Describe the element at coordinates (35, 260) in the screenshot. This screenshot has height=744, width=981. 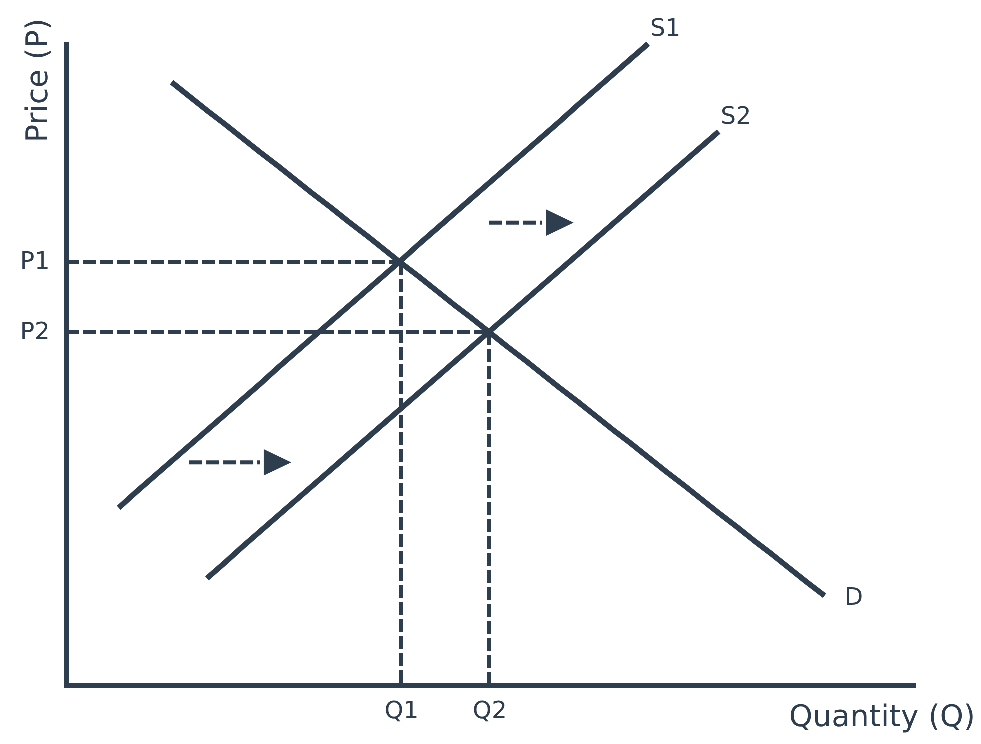
I see `series-label: P1` at that location.